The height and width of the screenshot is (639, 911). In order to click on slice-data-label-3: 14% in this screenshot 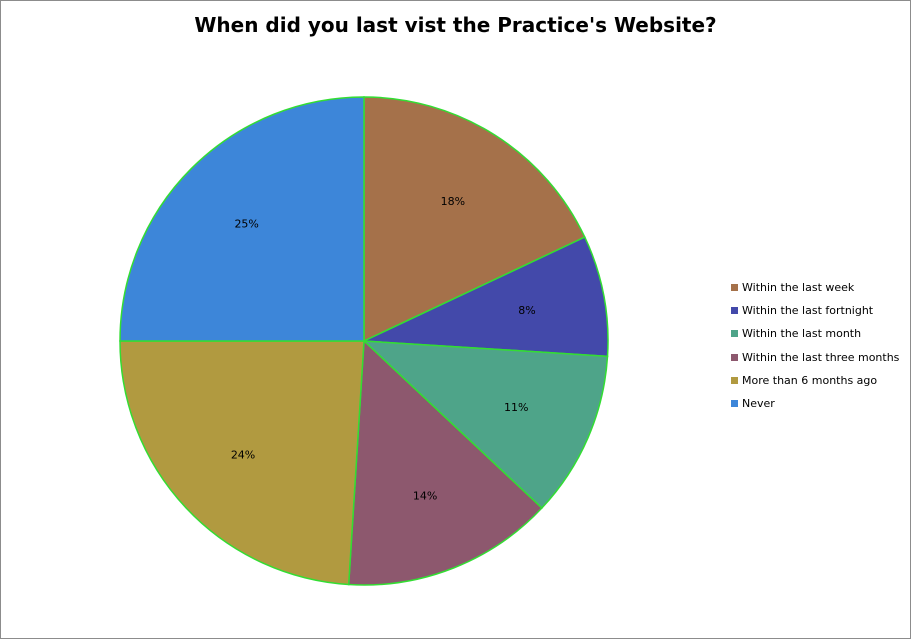, I will do `click(425, 495)`.